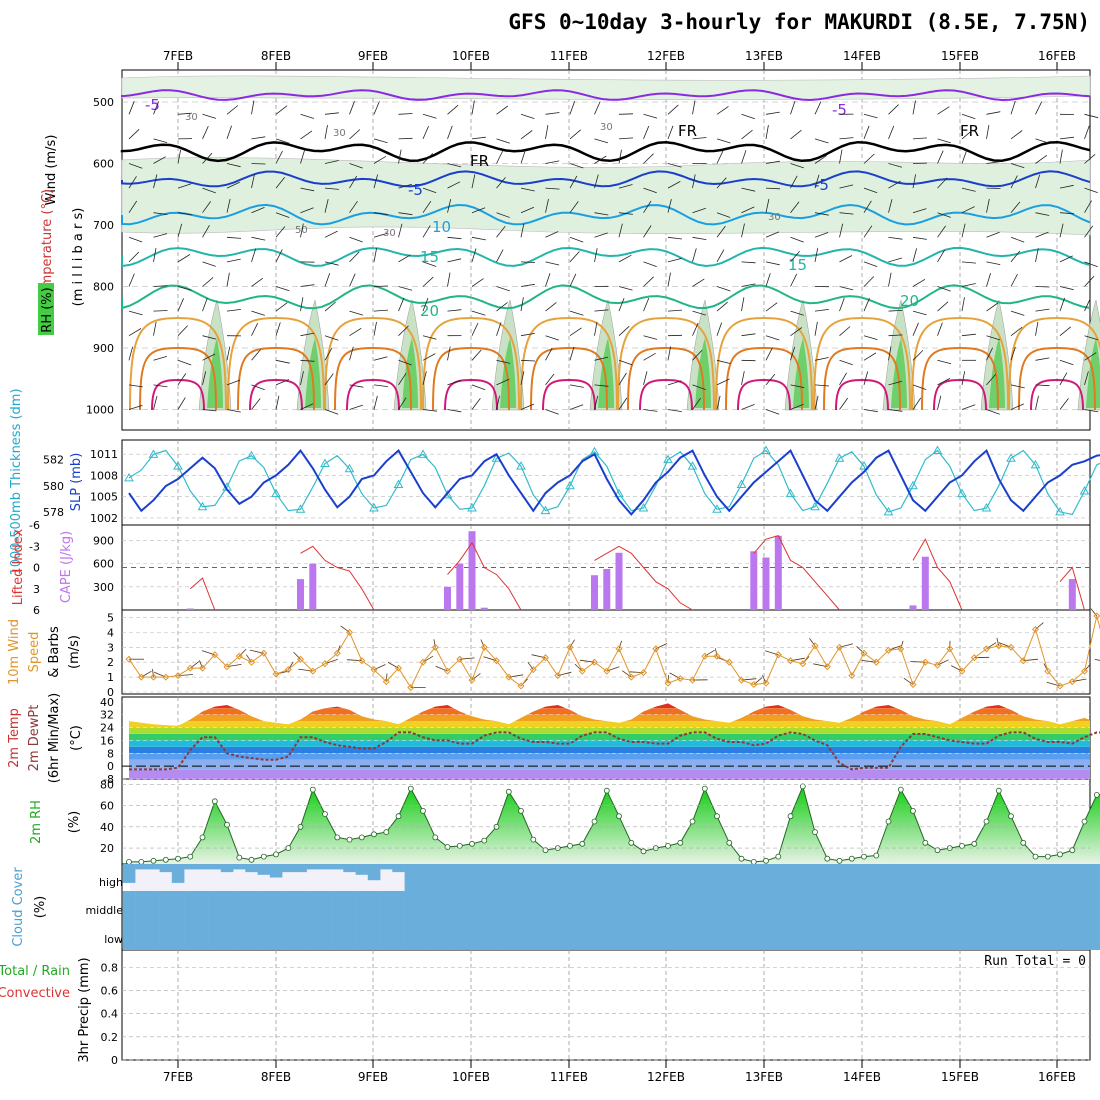  I want to click on cloud-level-high: high, so click(111, 882).